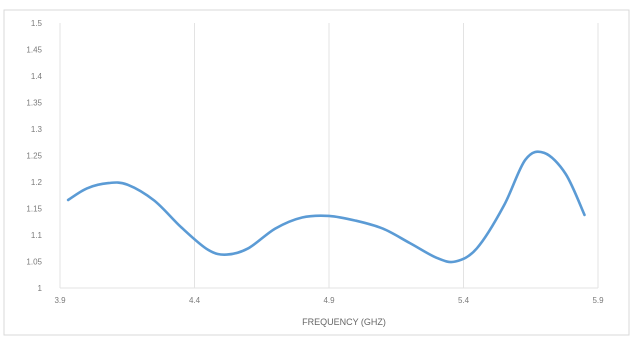  Describe the element at coordinates (40, 288) in the screenshot. I see `y-tick-label: 1` at that location.